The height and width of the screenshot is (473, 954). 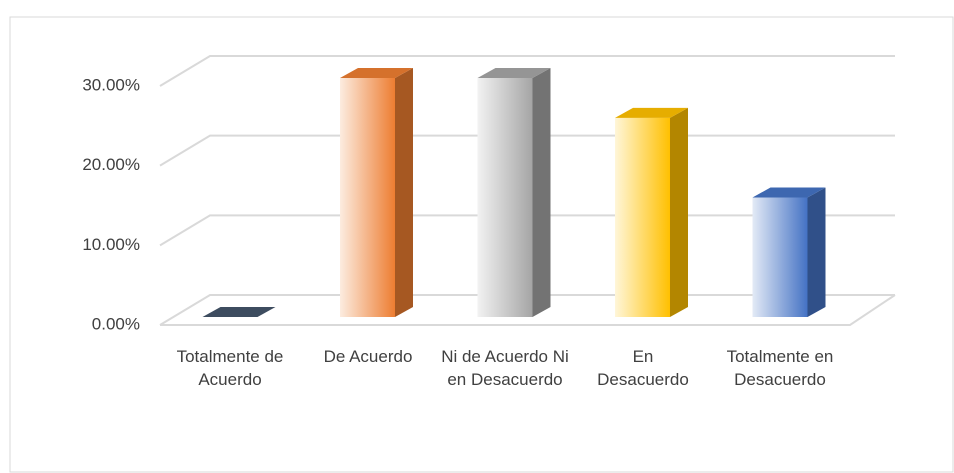 I want to click on x-tick-label: Totalmente de Acuerdo, so click(x=230, y=368).